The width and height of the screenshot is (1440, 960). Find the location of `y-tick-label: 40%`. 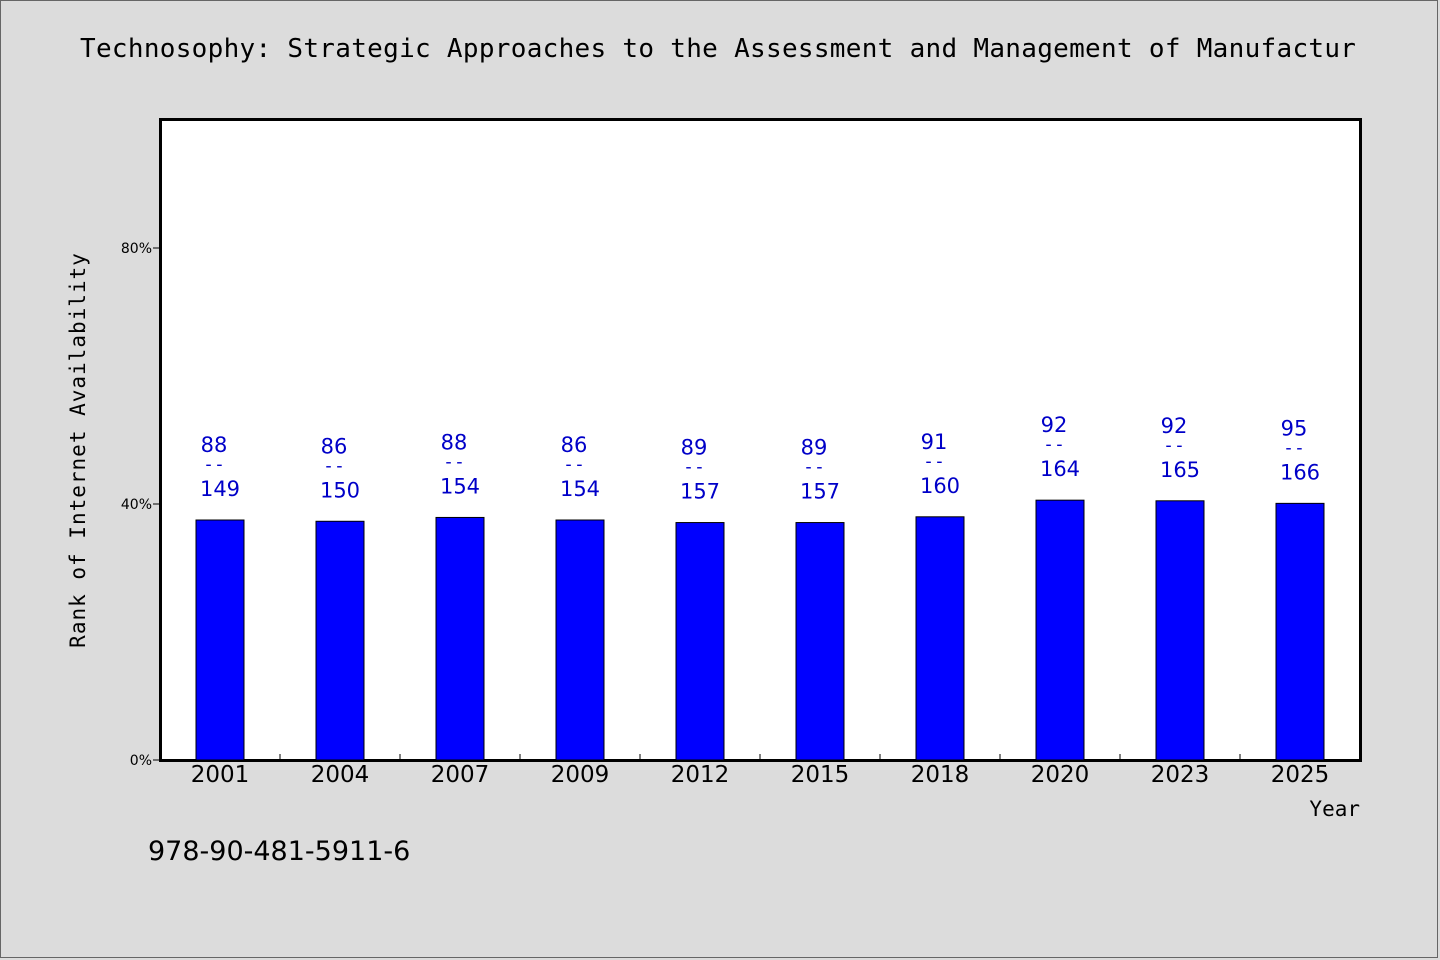

y-tick-label: 40% is located at coordinates (136, 505).